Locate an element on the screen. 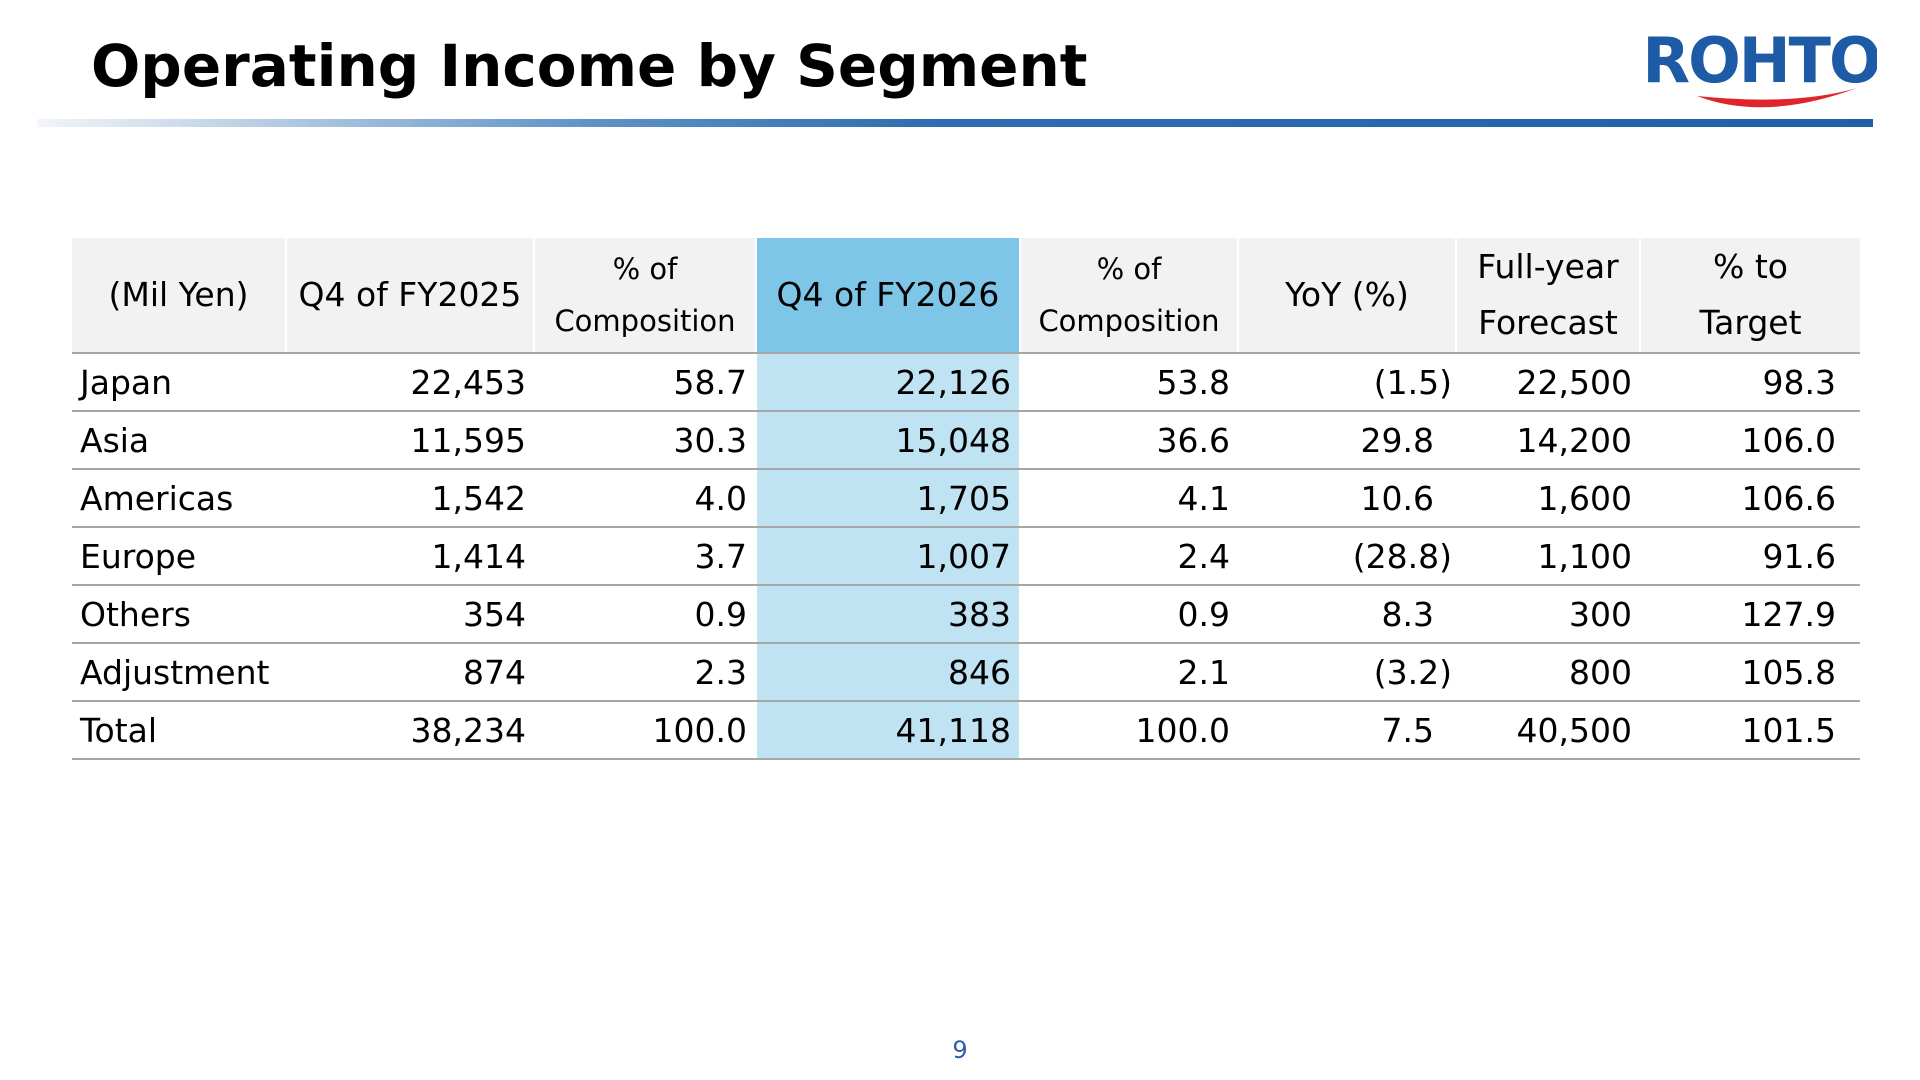 The image size is (1920, 1080). page-title: Operating Income by Segment is located at coordinates (589, 66).